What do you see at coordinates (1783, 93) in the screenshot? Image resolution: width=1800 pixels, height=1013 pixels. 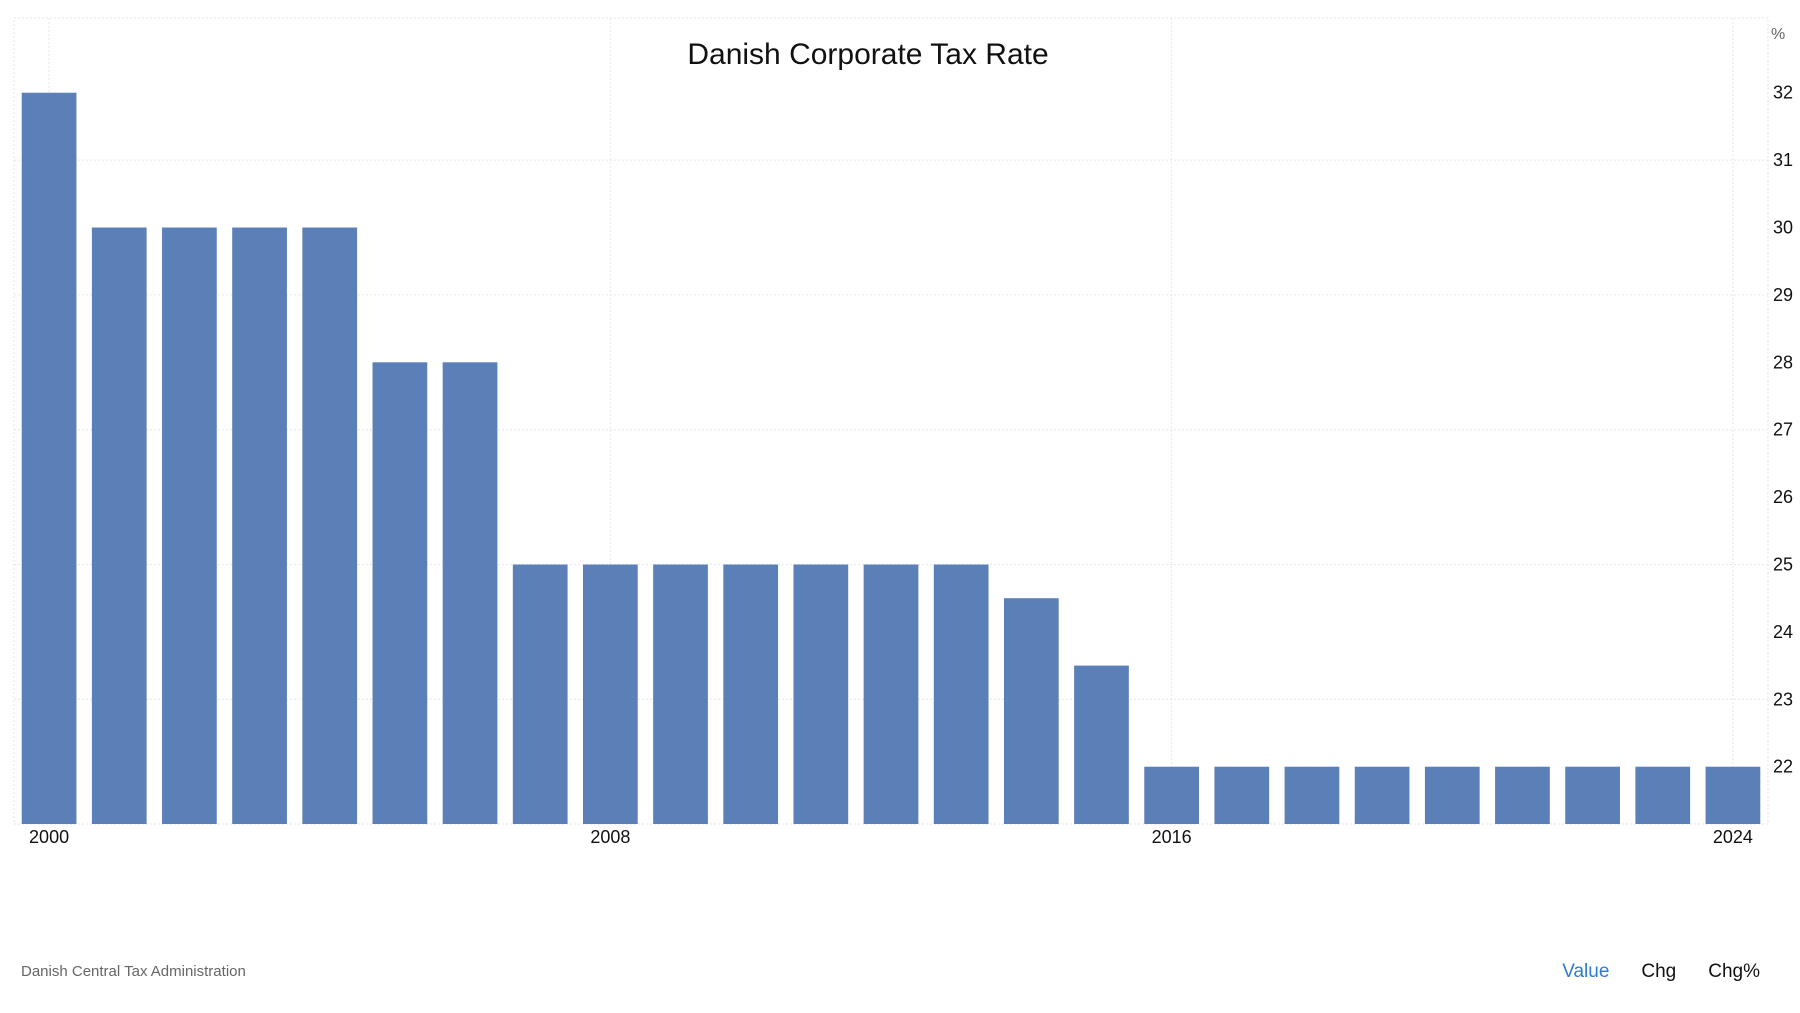 I see `y-tick-label: 32` at bounding box center [1783, 93].